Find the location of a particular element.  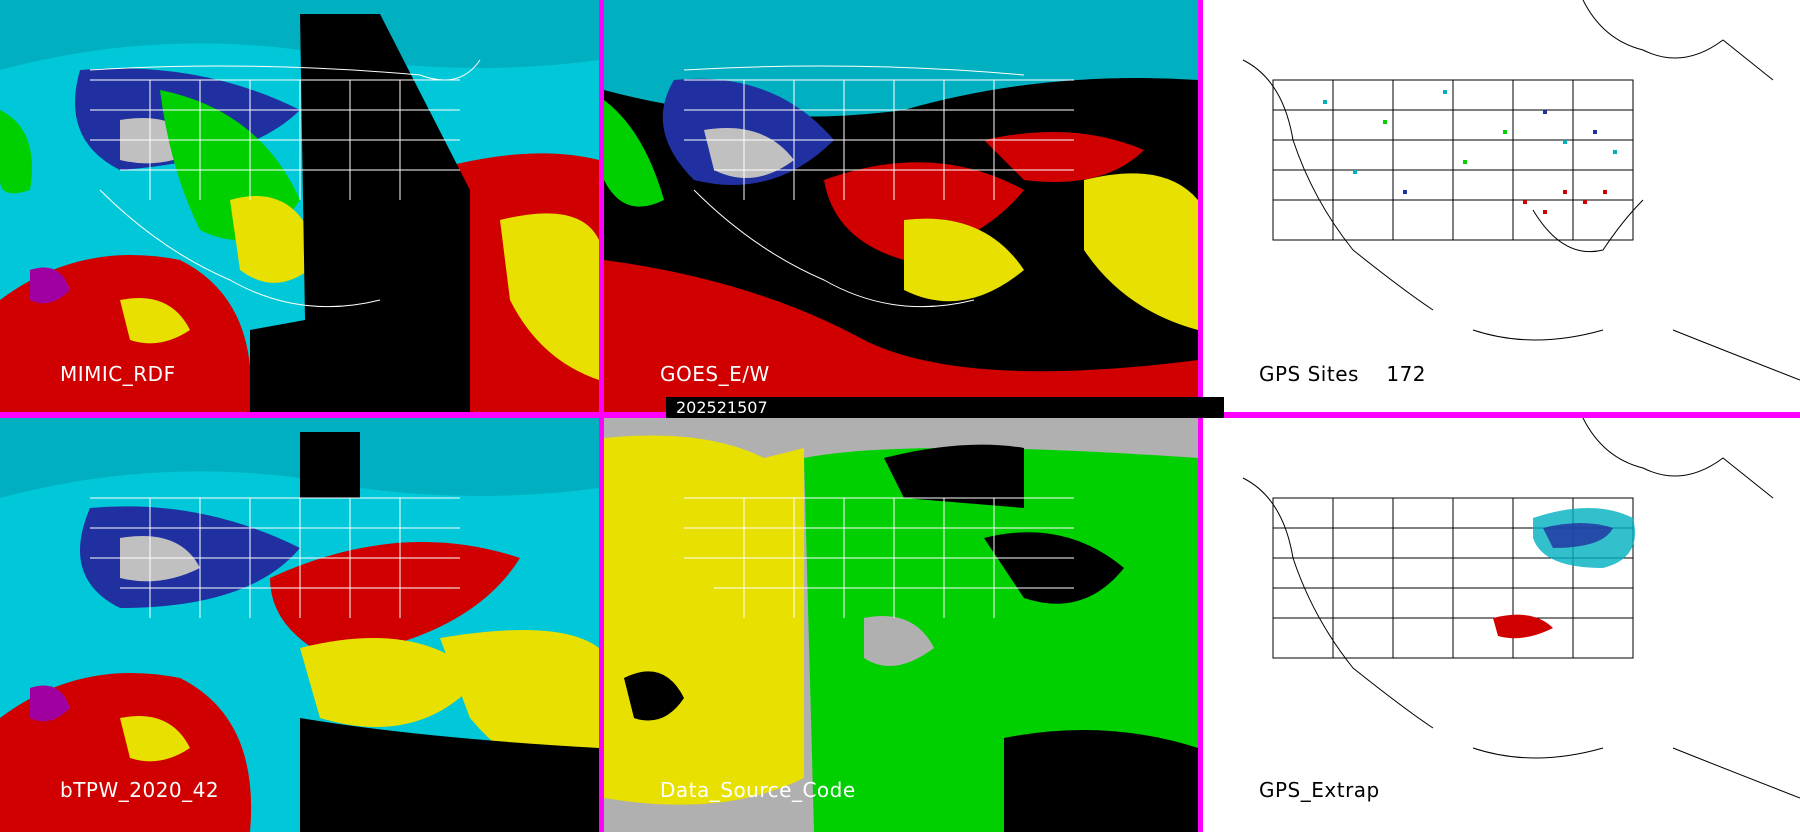

panel-label: GOES_E/W is located at coordinates (715, 374).